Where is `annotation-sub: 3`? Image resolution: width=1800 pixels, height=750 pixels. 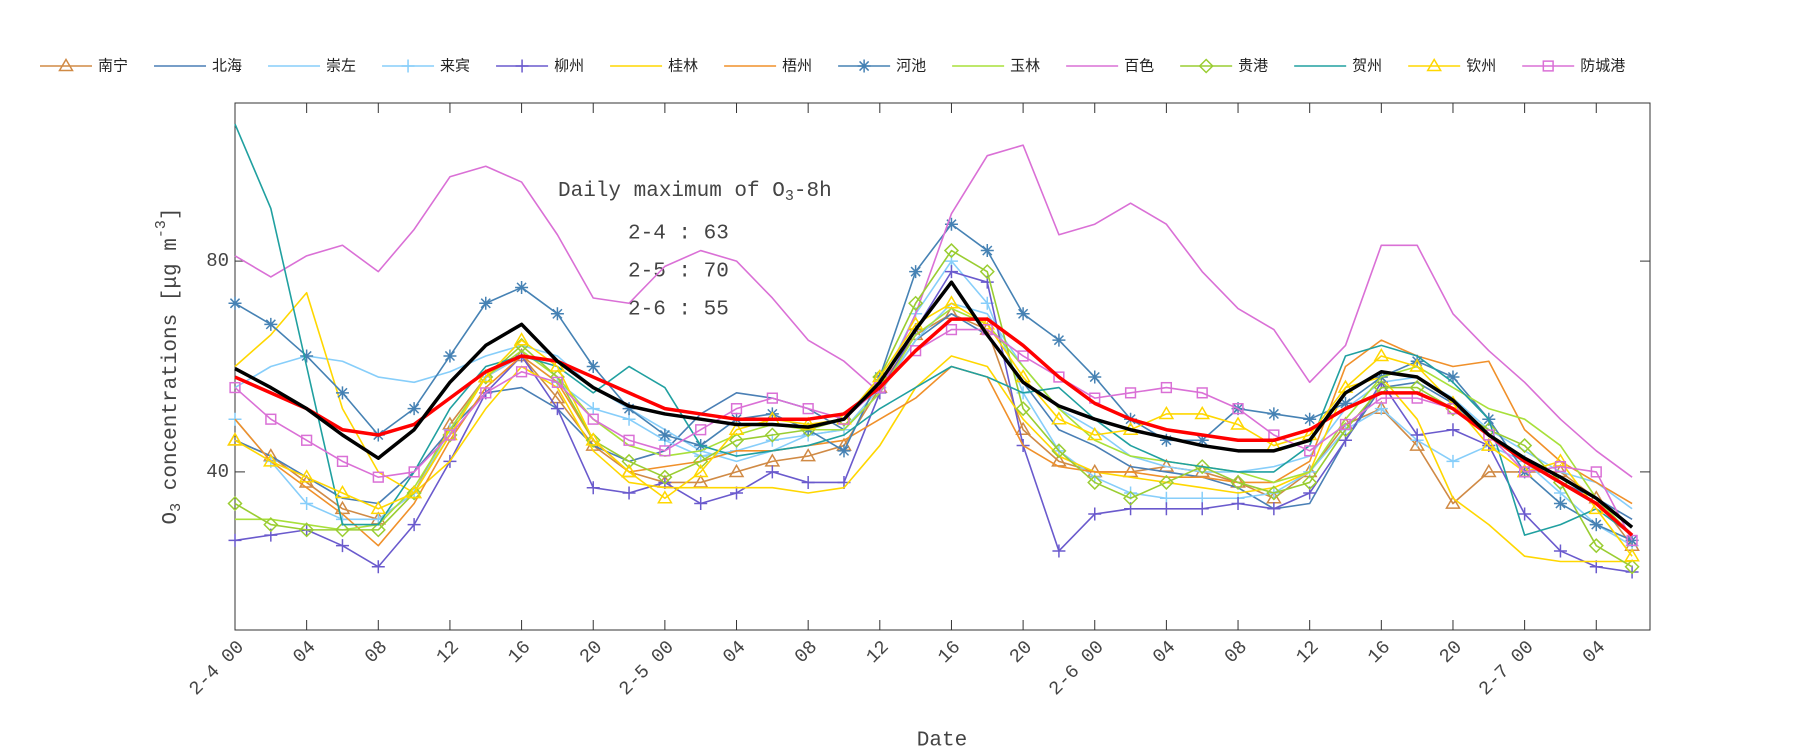 annotation-sub: 3 is located at coordinates (789, 196).